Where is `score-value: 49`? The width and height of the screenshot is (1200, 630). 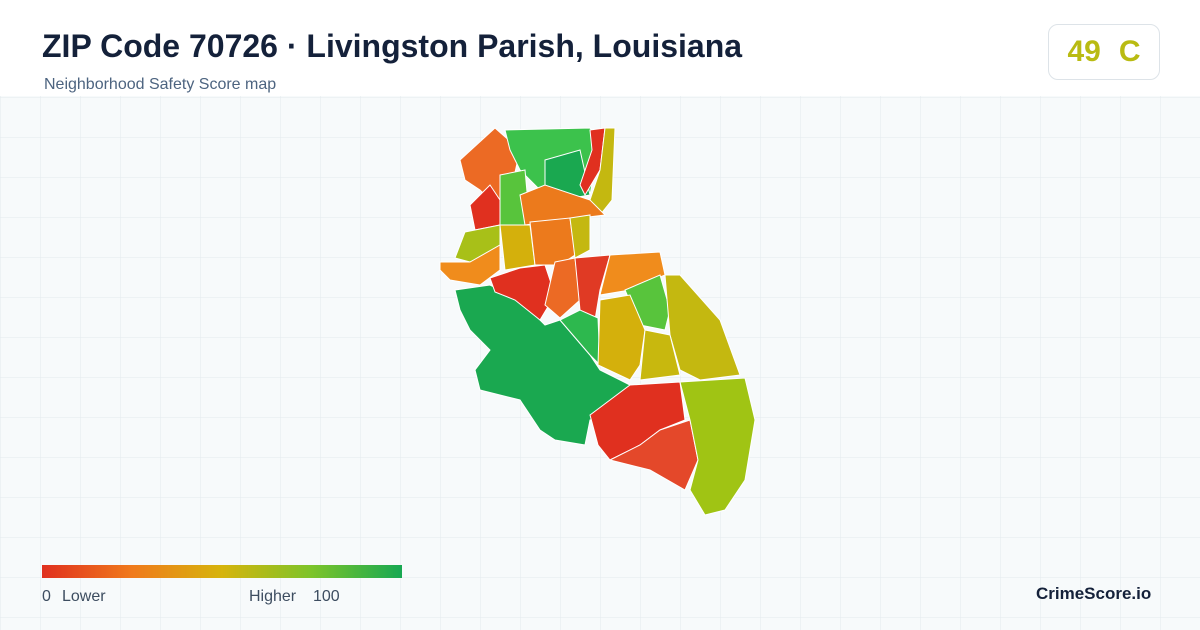
score-value: 49 is located at coordinates (1084, 51).